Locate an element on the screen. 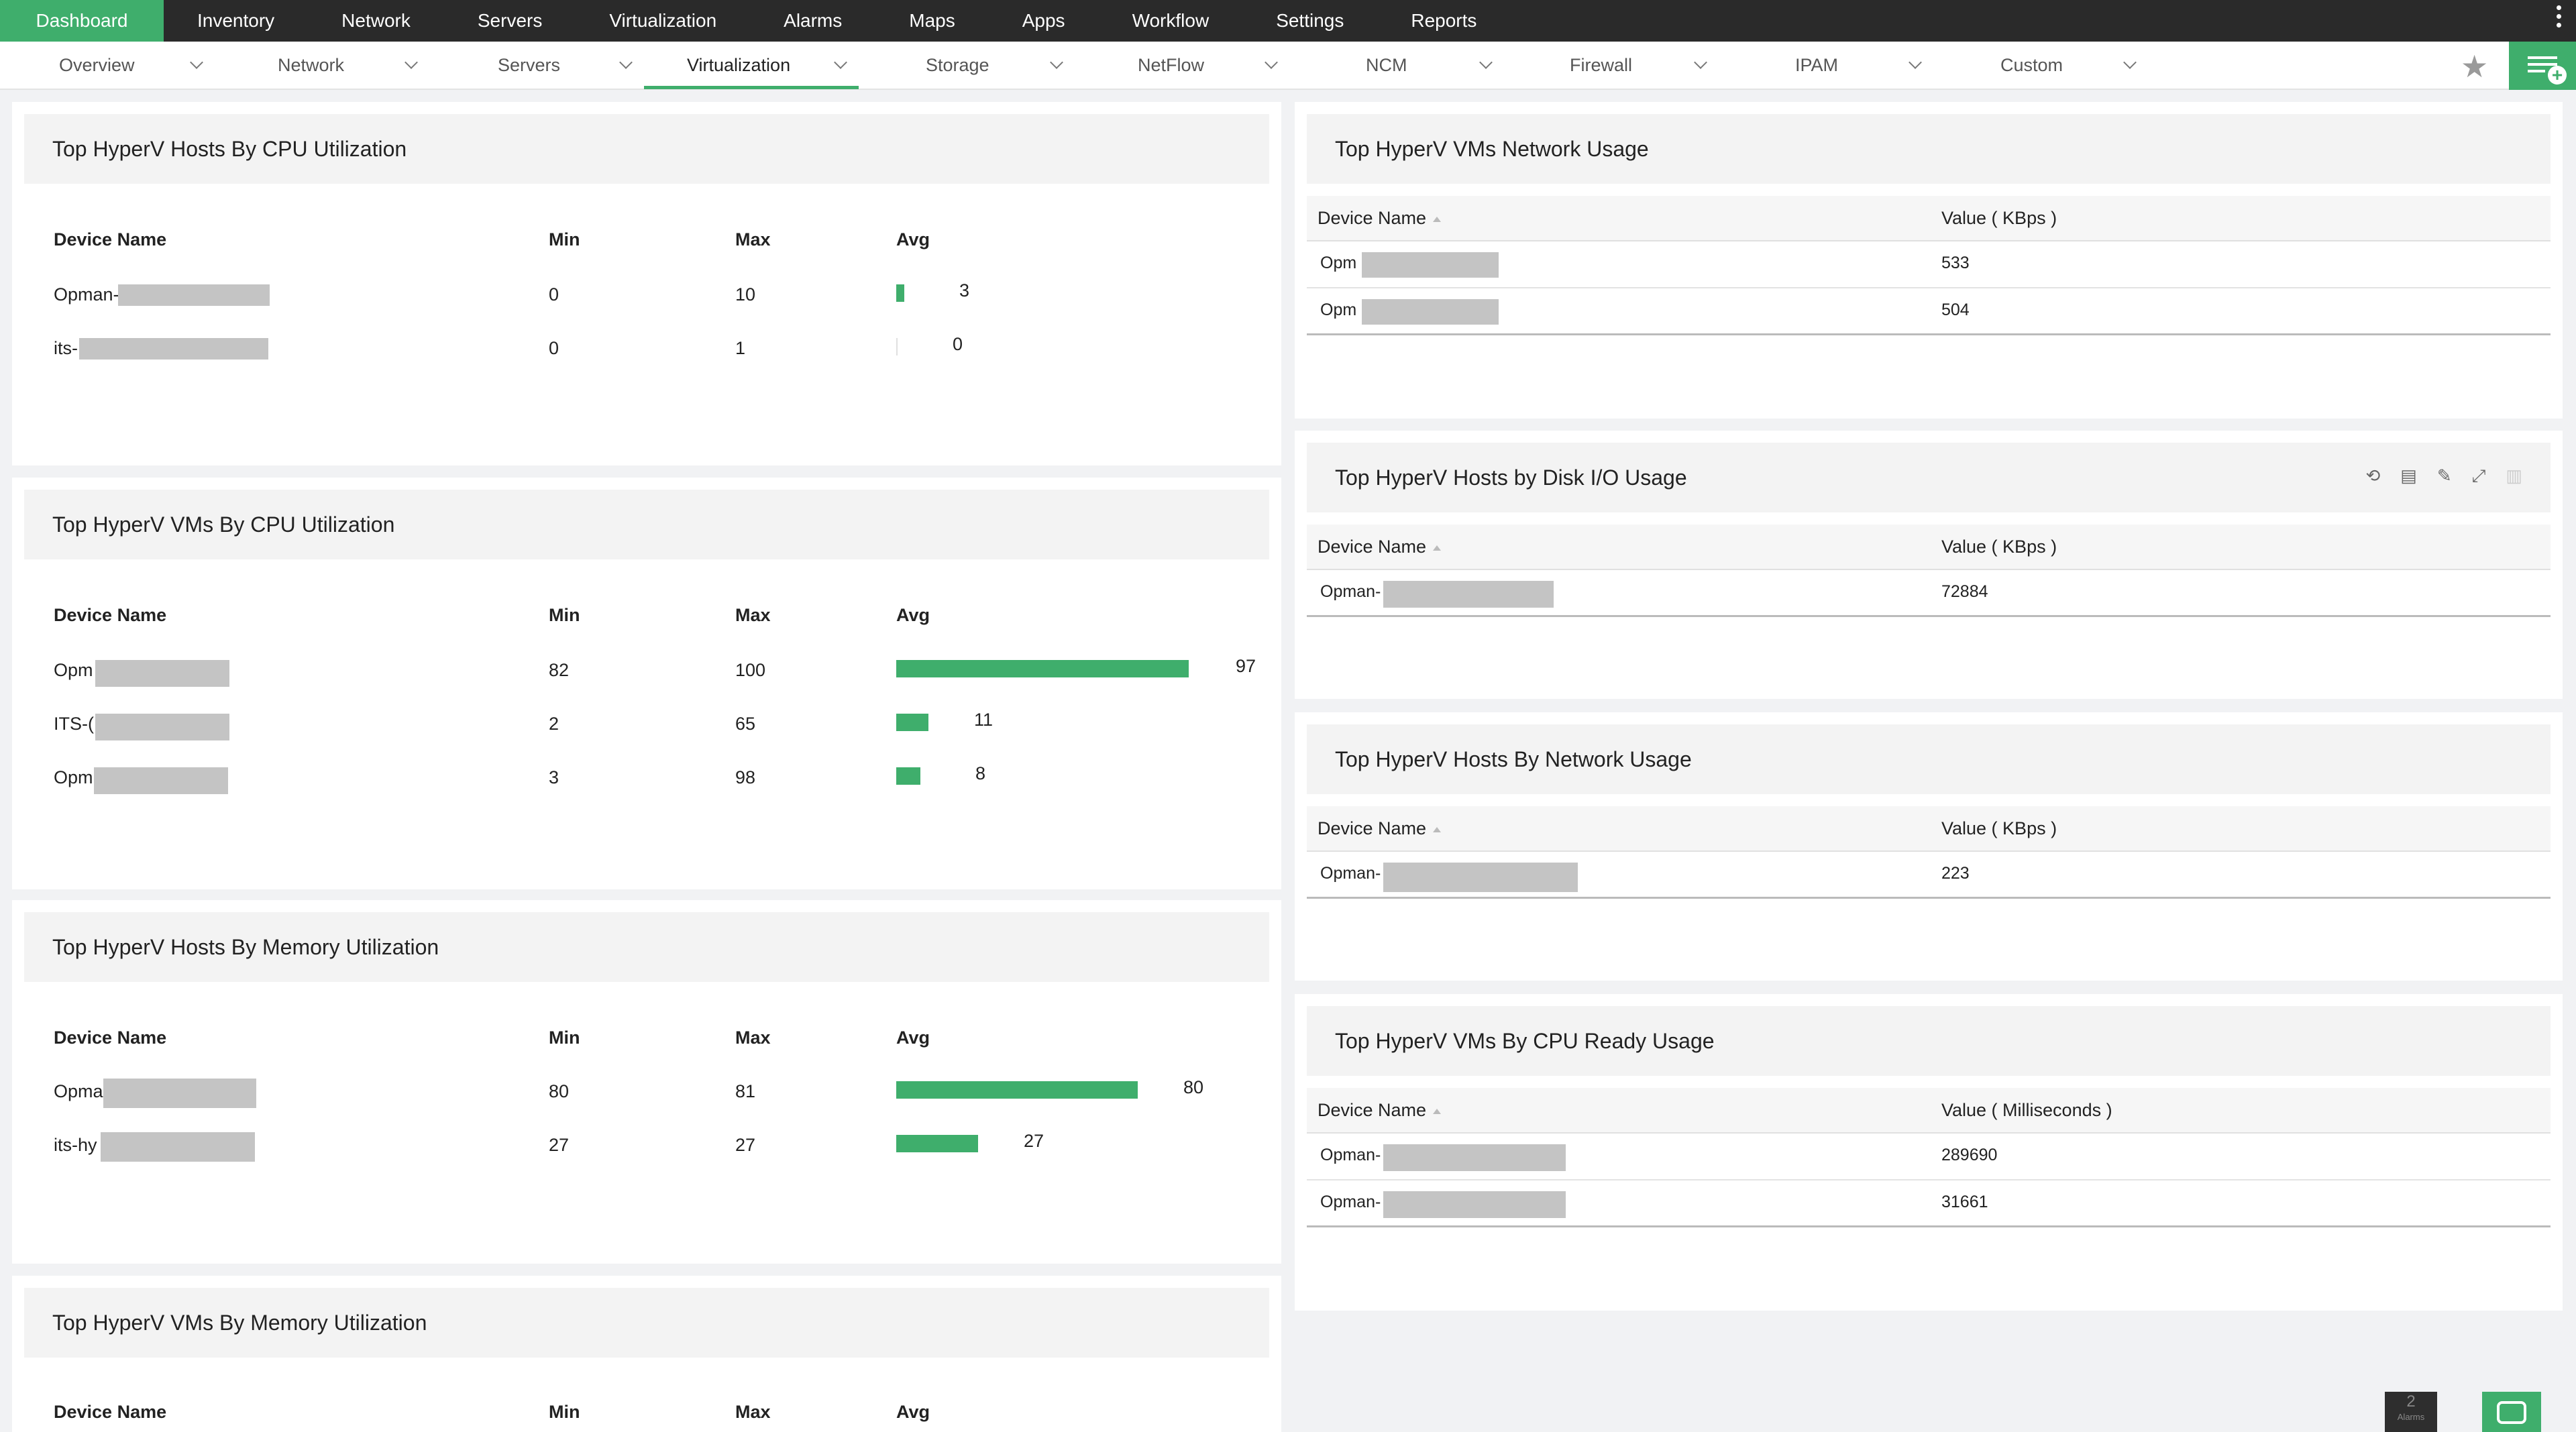  alarm-label: Alarms is located at coordinates (2411, 1417).